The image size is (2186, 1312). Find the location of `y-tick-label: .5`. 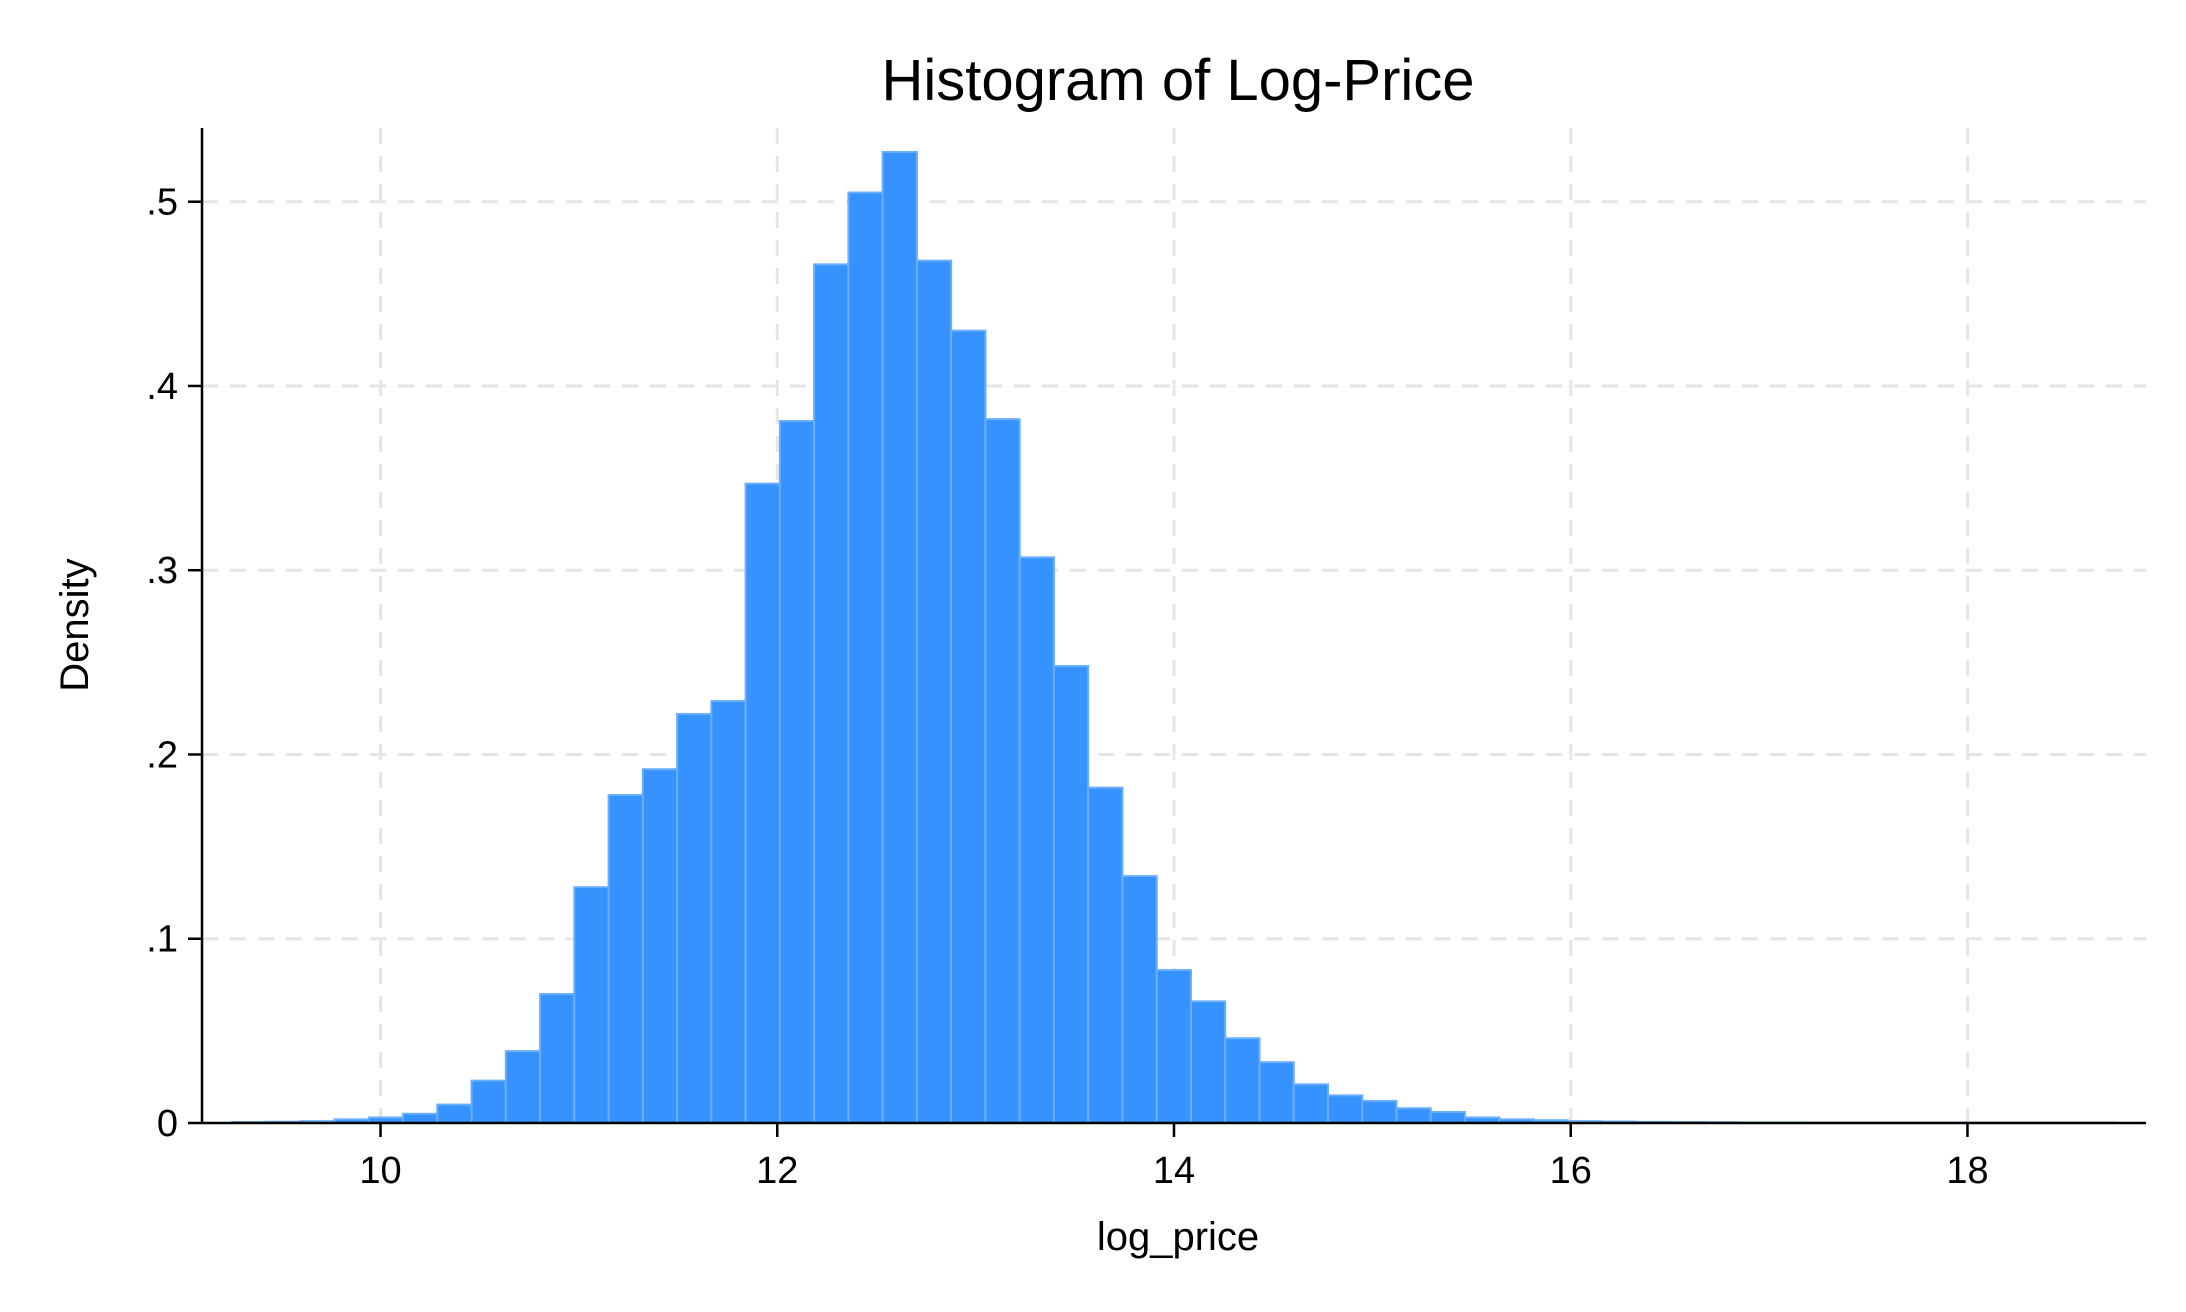

y-tick-label: .5 is located at coordinates (162, 203).